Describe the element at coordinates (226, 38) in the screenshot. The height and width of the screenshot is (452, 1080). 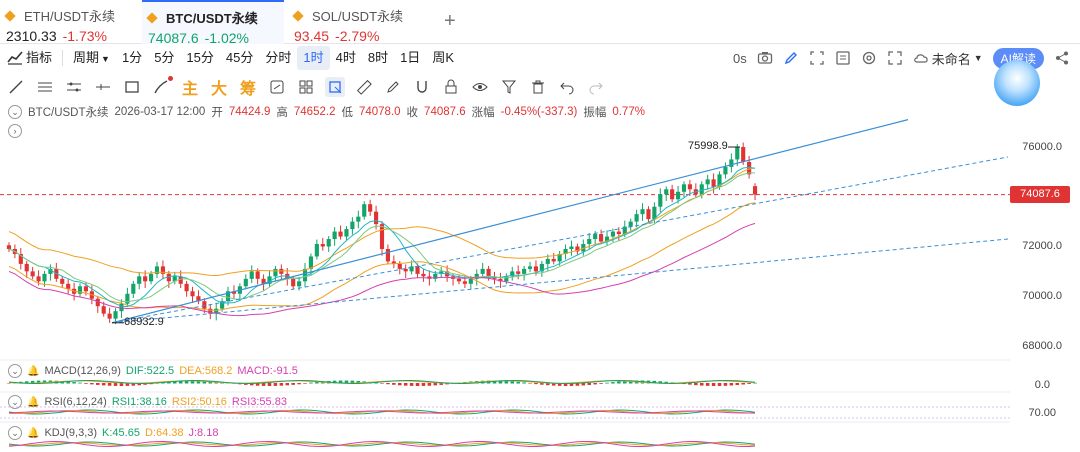
I see `tab-btc-change: -1.02%` at that location.